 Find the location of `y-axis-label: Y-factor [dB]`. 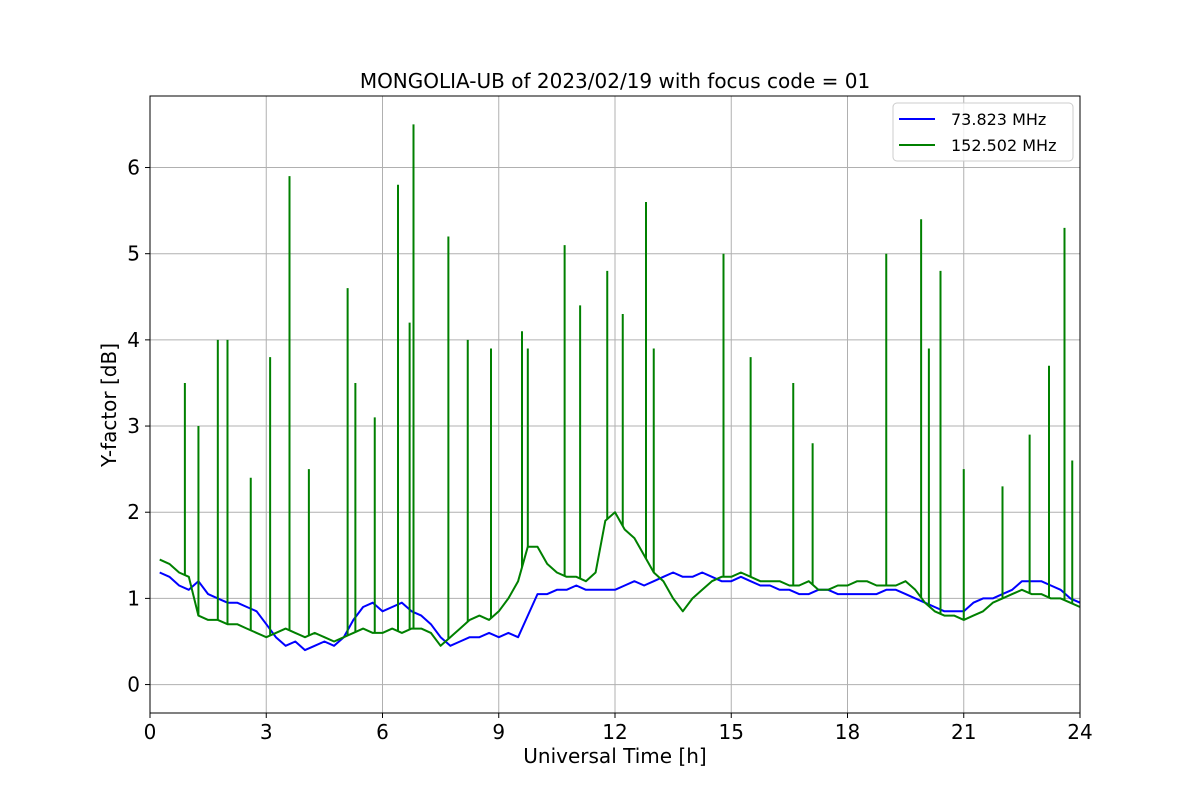

y-axis-label: Y-factor [dB] is located at coordinates (109, 405).